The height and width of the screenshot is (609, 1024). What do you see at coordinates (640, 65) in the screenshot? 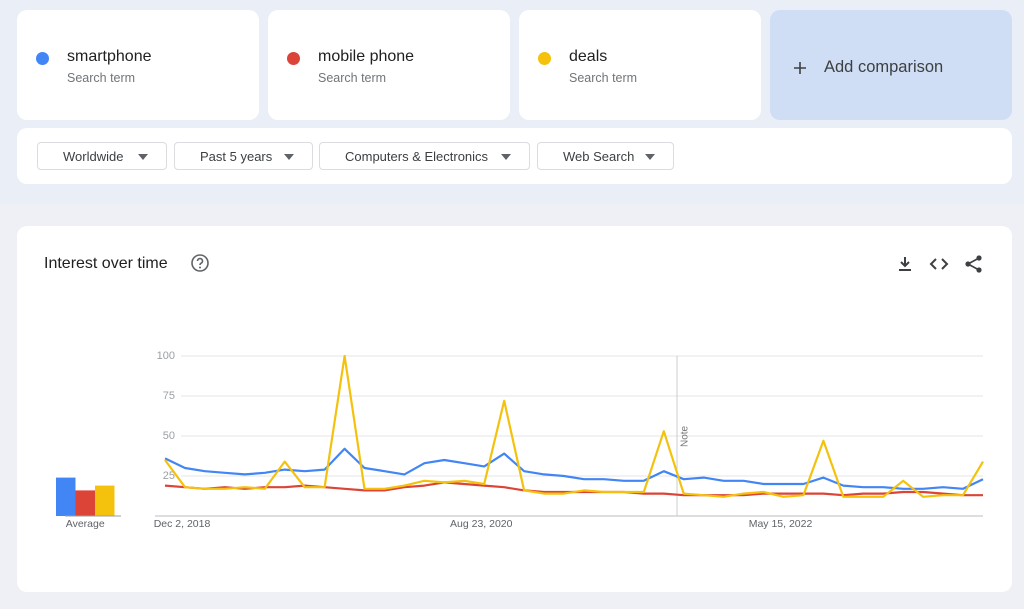
I see `term-card: deals Search term` at bounding box center [640, 65].